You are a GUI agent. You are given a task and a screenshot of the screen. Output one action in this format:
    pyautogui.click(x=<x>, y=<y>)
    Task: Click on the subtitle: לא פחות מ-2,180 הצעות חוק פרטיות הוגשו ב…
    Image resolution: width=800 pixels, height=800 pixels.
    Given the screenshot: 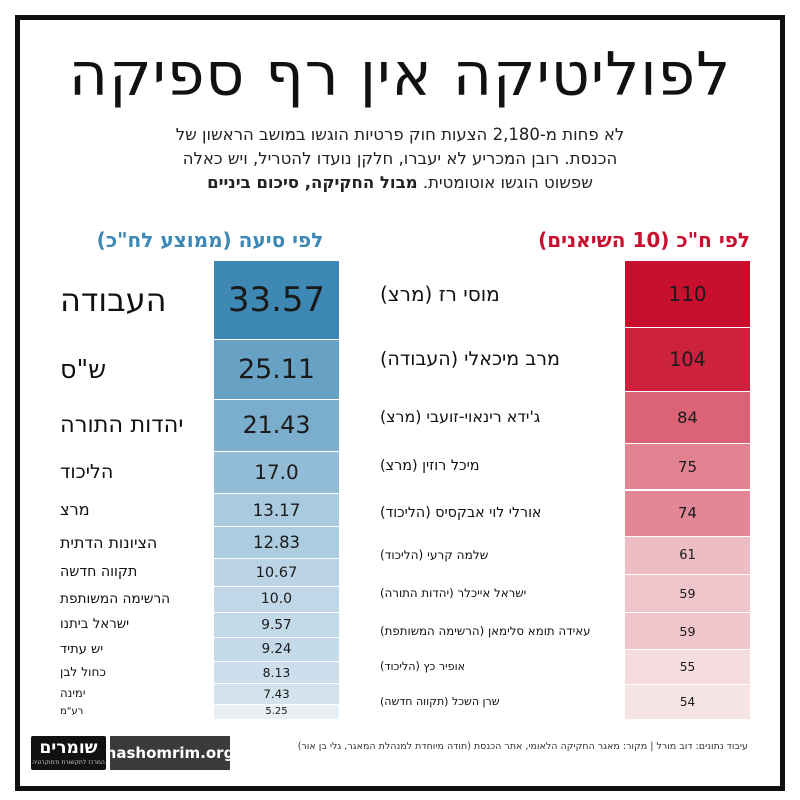 What is the action you would take?
    pyautogui.click(x=400, y=159)
    